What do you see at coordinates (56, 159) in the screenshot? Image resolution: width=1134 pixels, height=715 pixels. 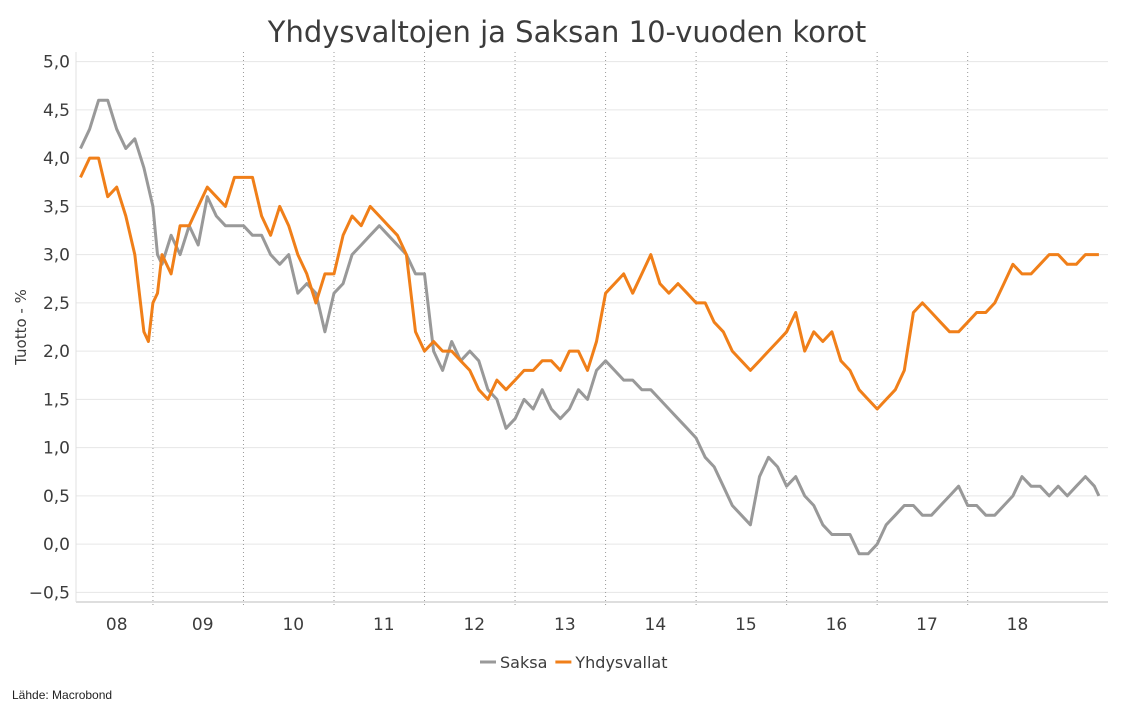 I see `y-tick-label: 4,0` at bounding box center [56, 159].